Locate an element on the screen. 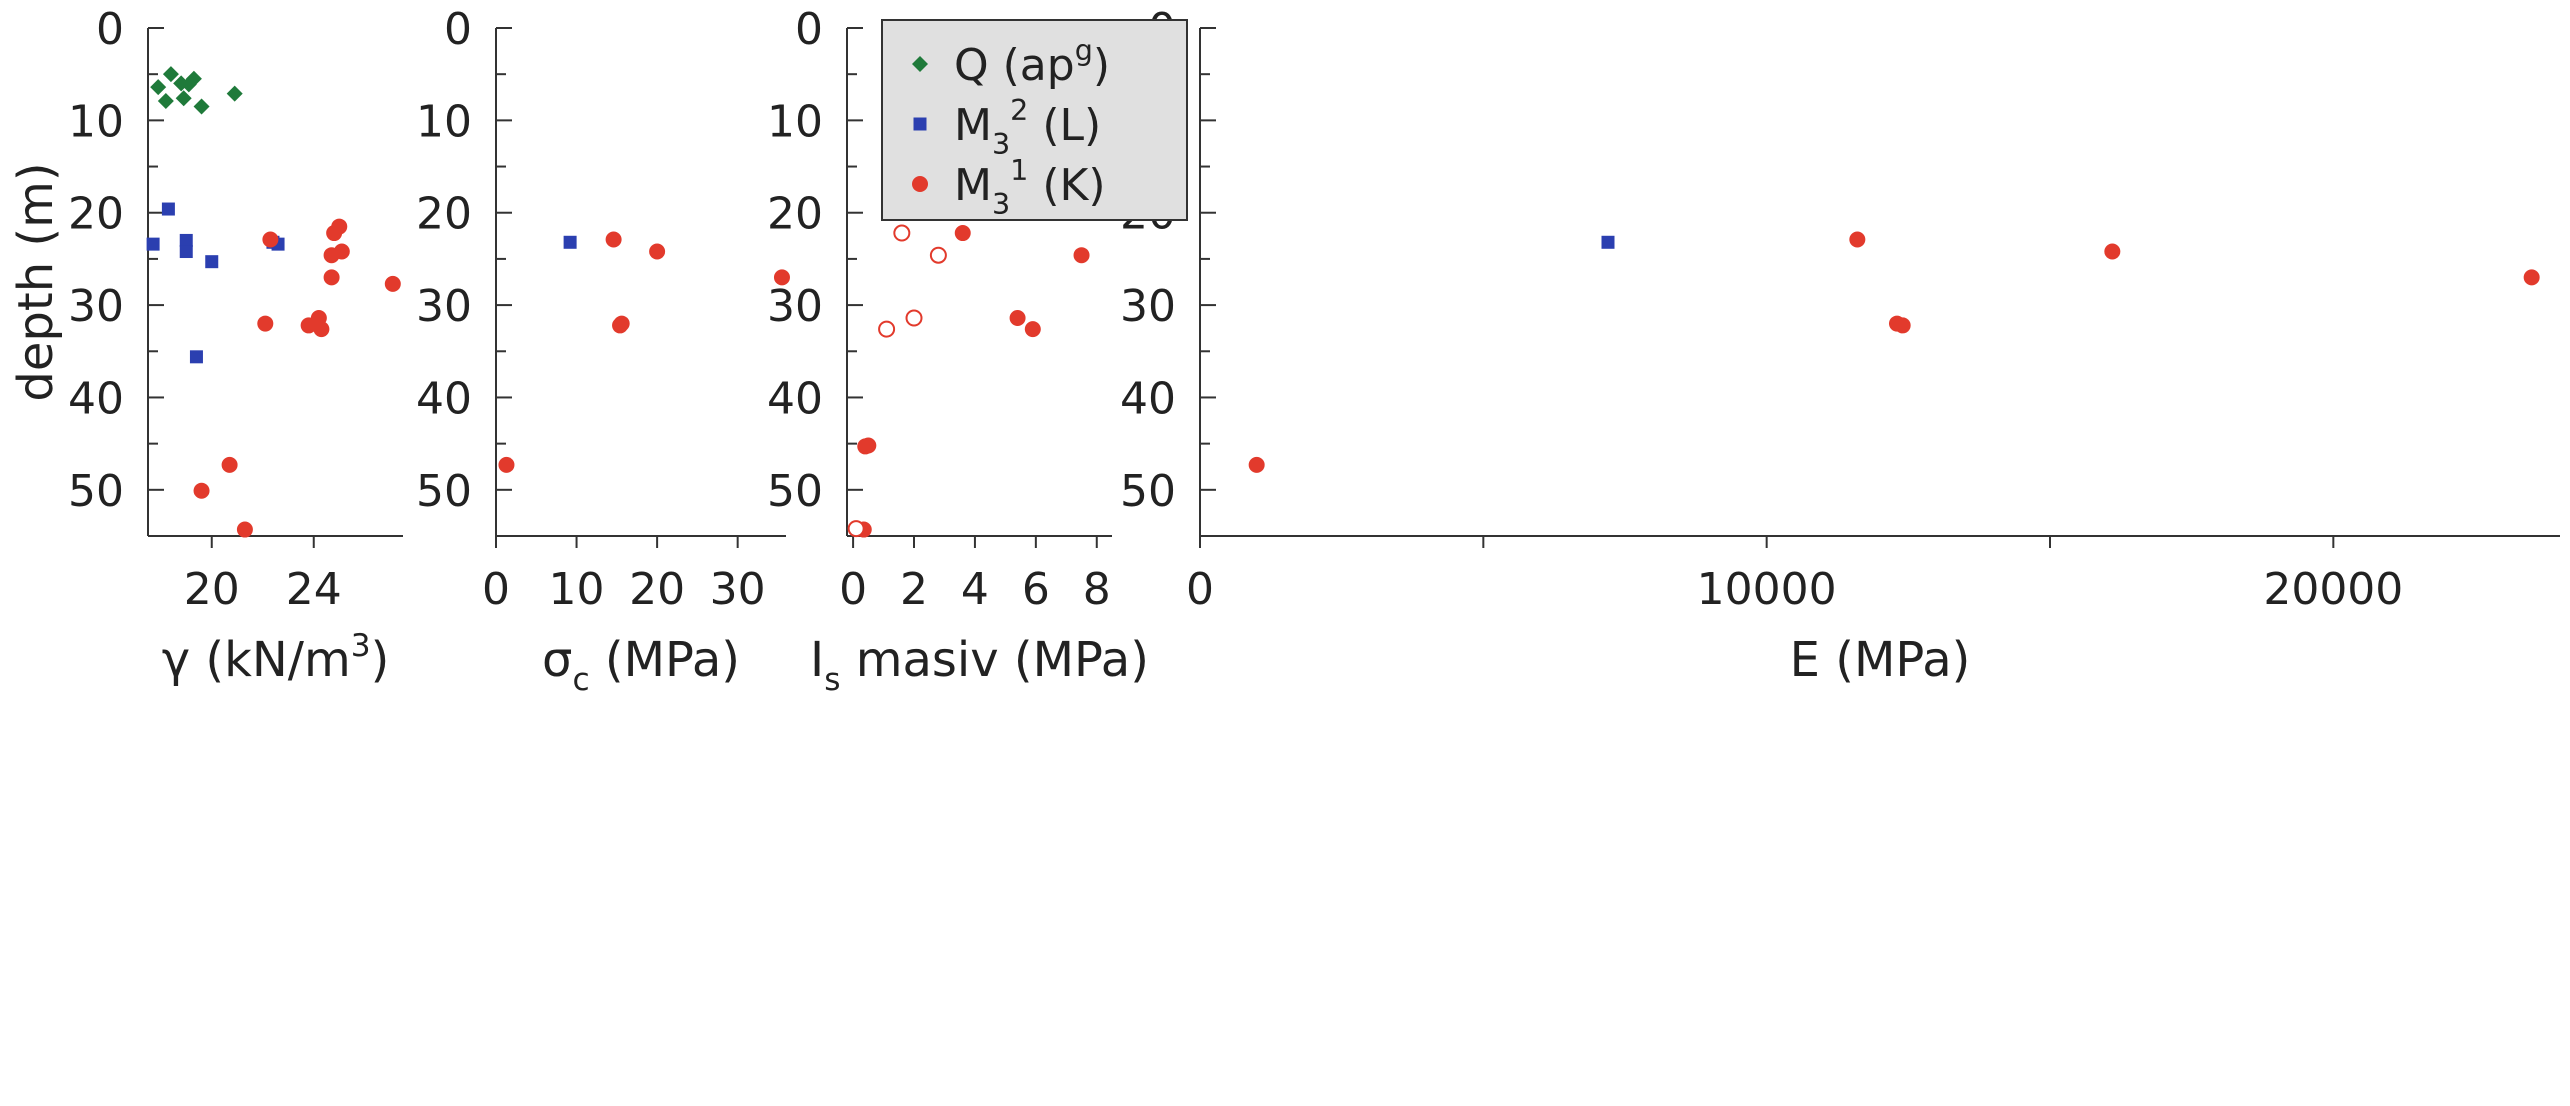 The width and height of the screenshot is (2570, 1106). legend-label: Q (apg) is located at coordinates (1032, 62).